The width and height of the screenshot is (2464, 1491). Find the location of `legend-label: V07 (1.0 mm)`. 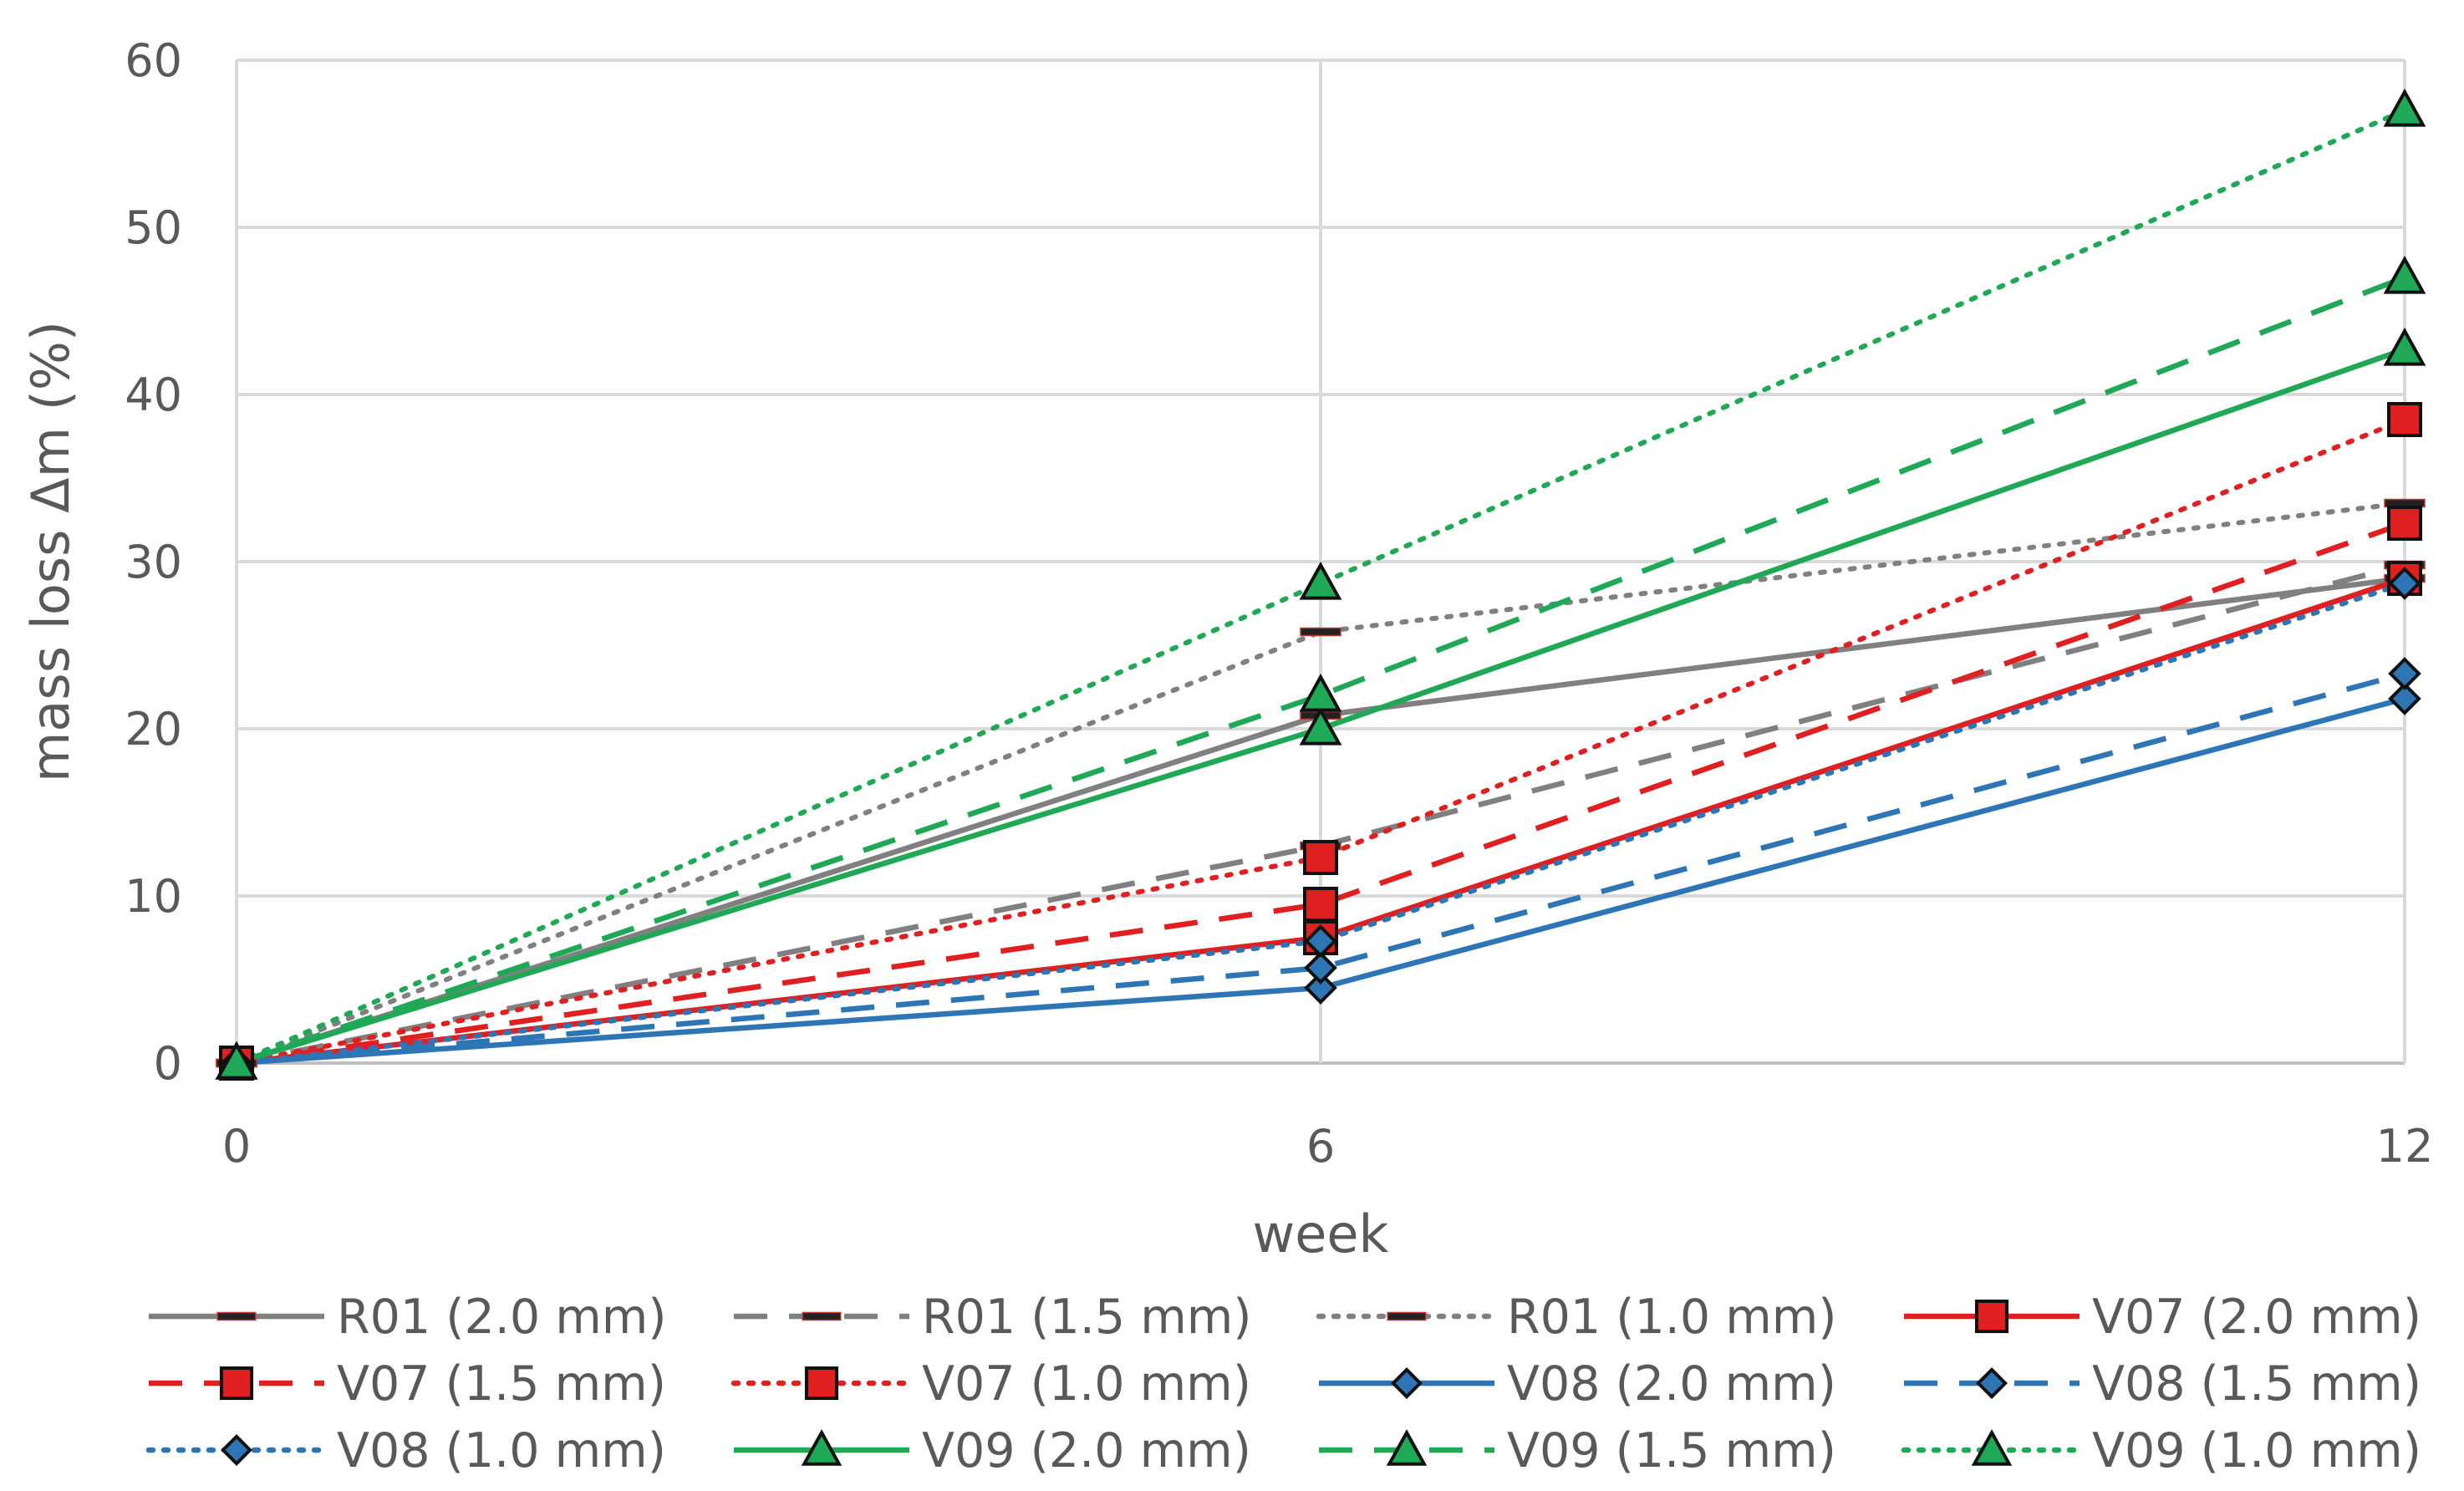

legend-label: V07 (1.0 mm) is located at coordinates (1086, 1384).